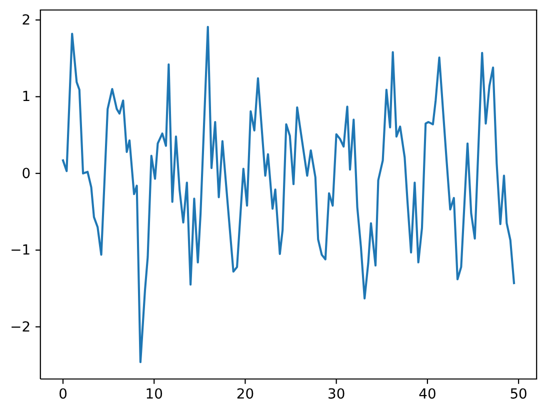 The width and height of the screenshot is (546, 413). What do you see at coordinates (154, 394) in the screenshot?
I see `x-tick-label: 10` at bounding box center [154, 394].